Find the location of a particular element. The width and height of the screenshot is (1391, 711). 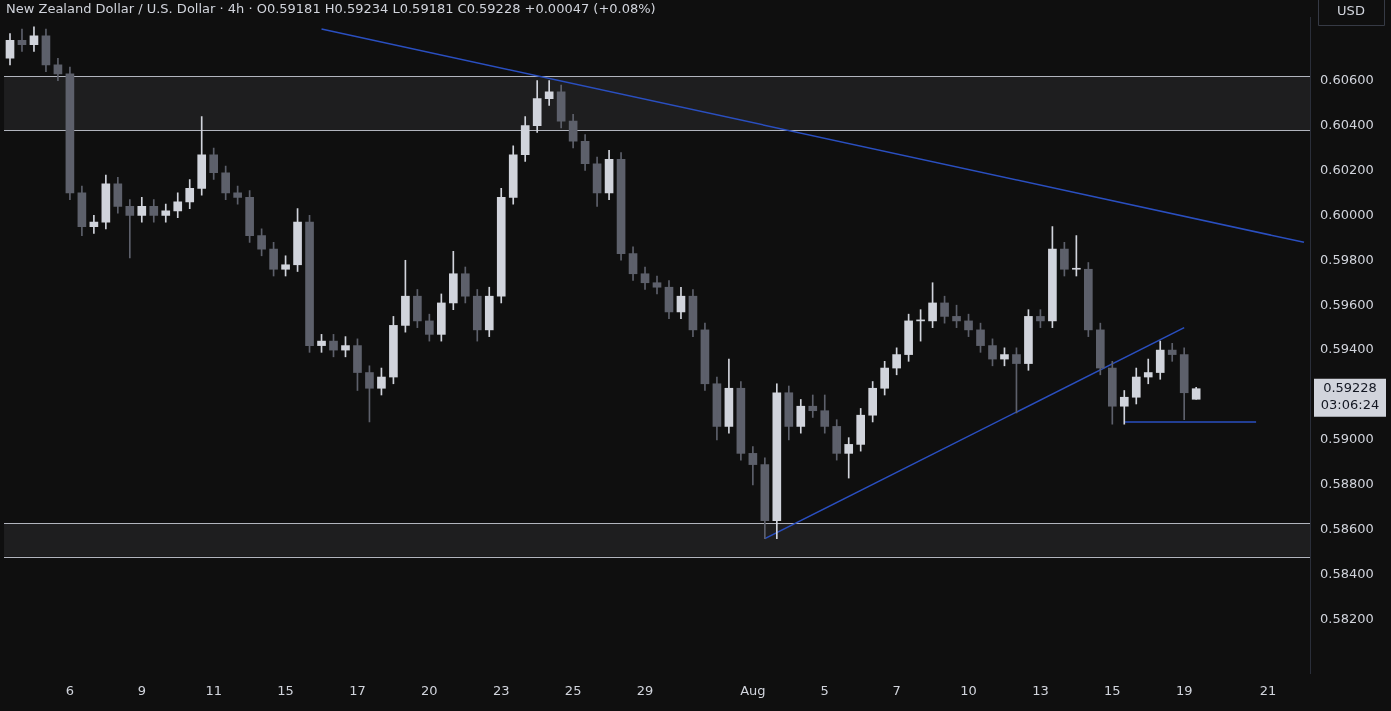

text: USD is located at coordinates (1351, 11).